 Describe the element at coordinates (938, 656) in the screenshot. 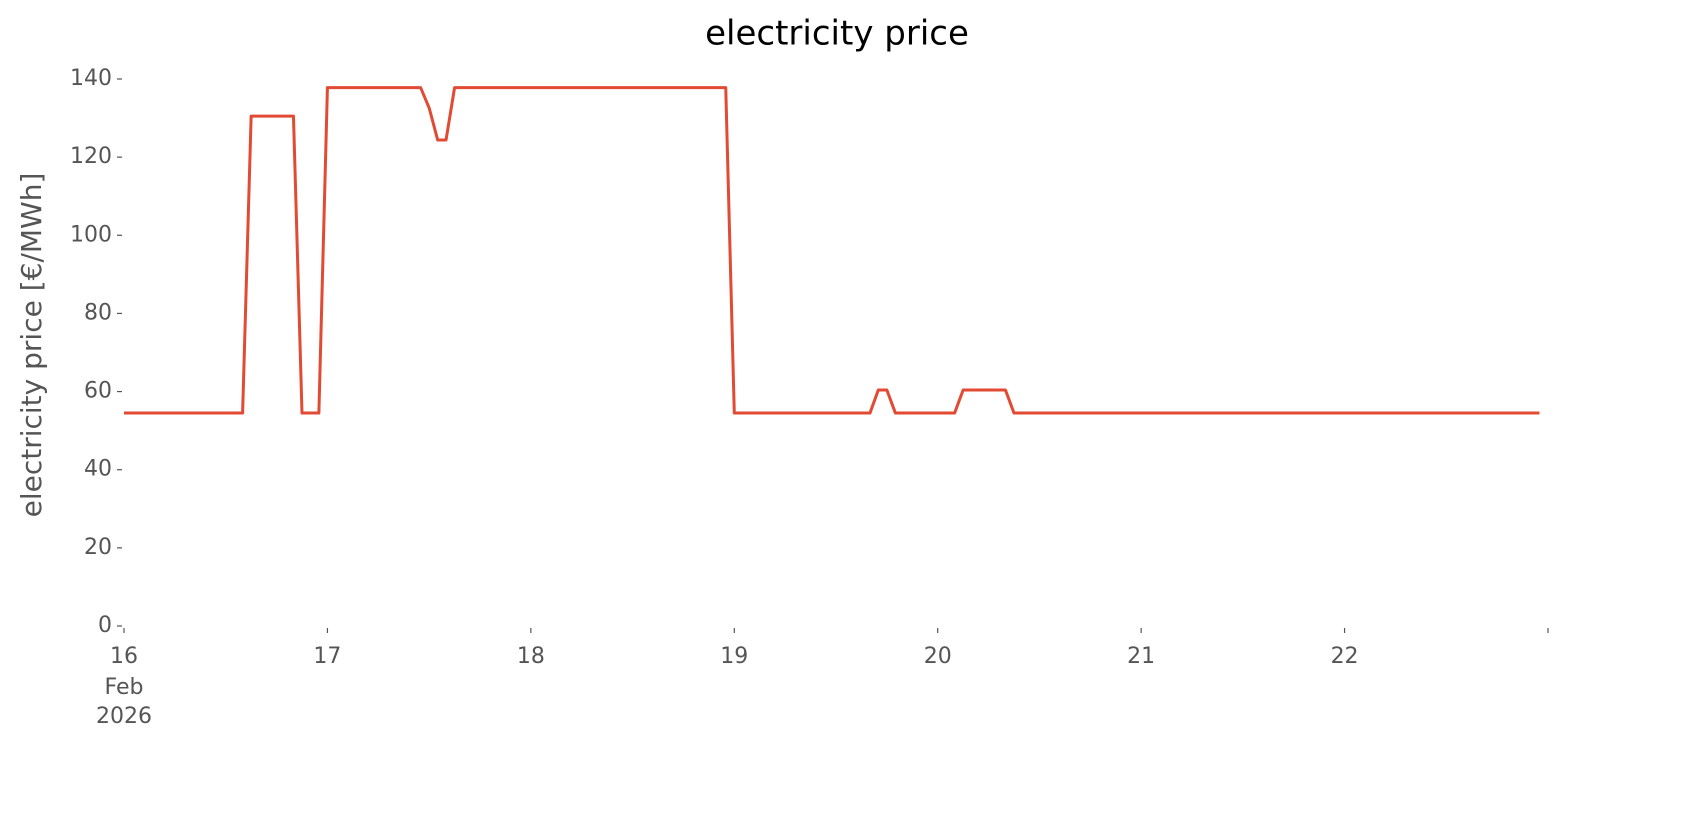

I see `x-tick-label: 20` at that location.